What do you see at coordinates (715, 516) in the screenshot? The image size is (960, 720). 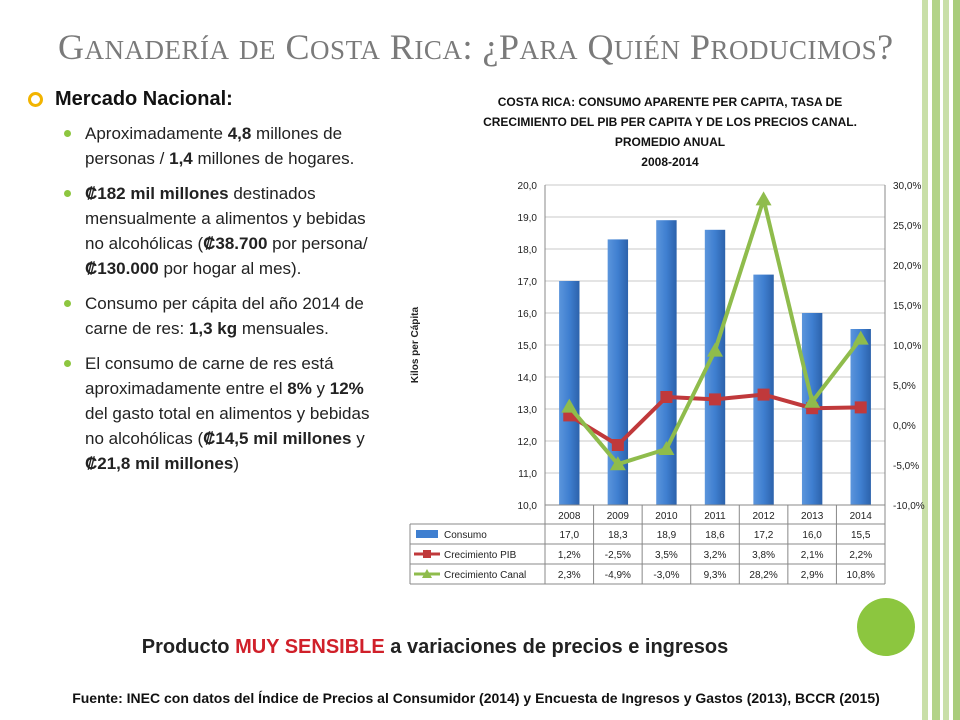 I see `x-category-label: 2011` at bounding box center [715, 516].